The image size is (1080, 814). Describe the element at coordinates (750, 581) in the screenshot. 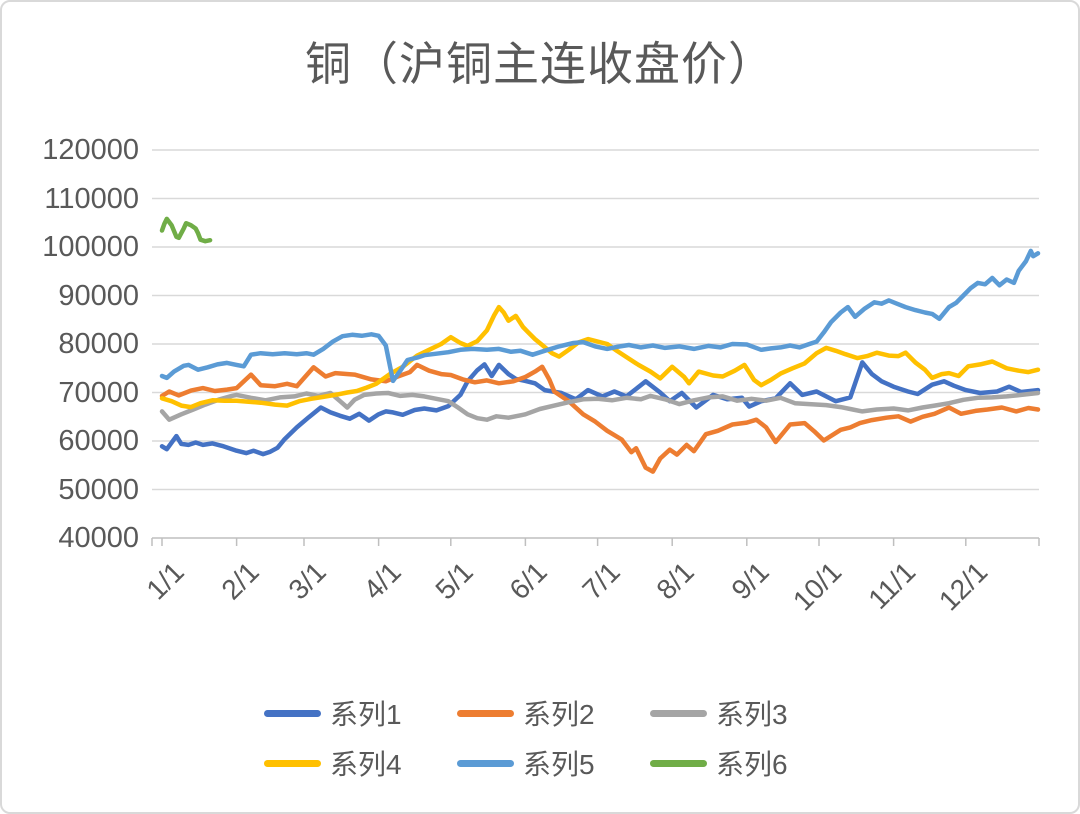

I see `x-tick-label: 9/1` at that location.